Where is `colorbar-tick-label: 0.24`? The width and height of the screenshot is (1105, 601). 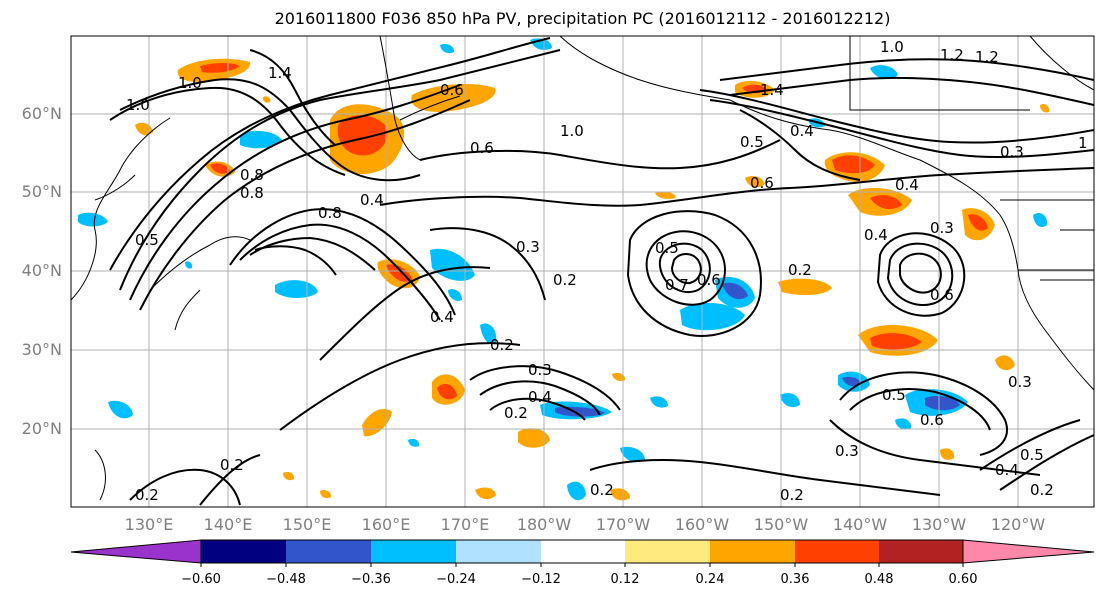
colorbar-tick-label: 0.24 is located at coordinates (710, 579).